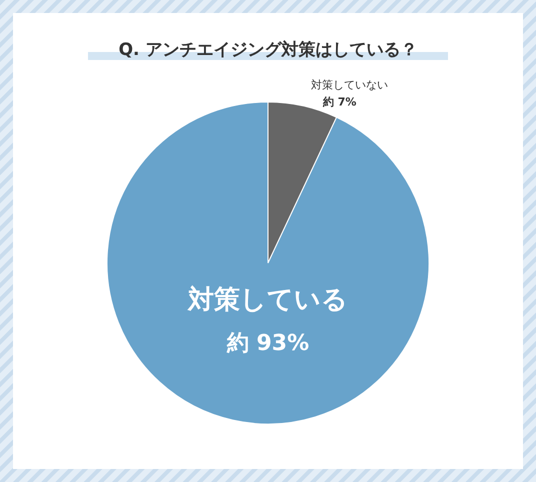 The width and height of the screenshot is (536, 482). I want to click on slice-label: 対策していない, so click(349, 85).